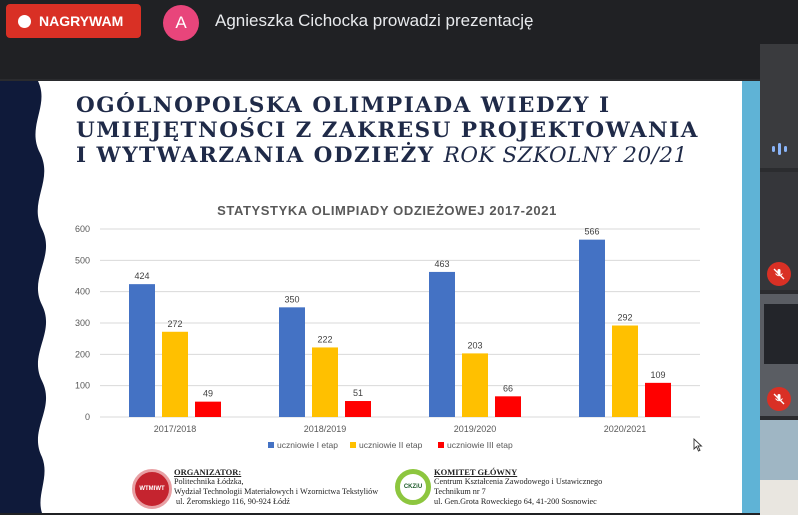 The height and width of the screenshot is (515, 798). Describe the element at coordinates (460, 491) in the screenshot. I see `committee-line: Technikum nr 7` at that location.